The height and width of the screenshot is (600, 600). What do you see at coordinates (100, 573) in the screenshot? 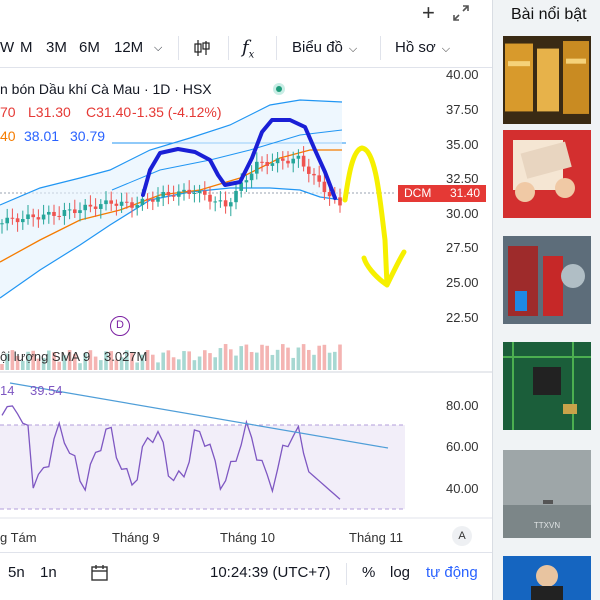
I see `date-range-icon` at bounding box center [100, 573].